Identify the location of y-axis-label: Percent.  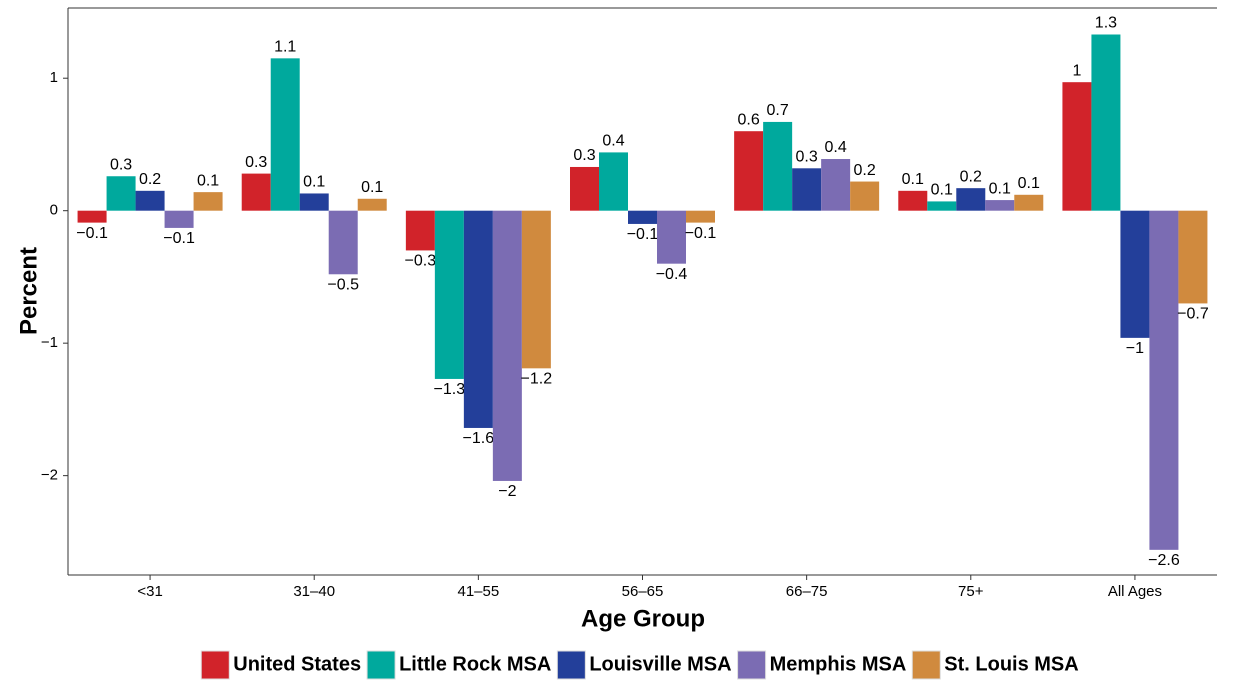
(28, 291).